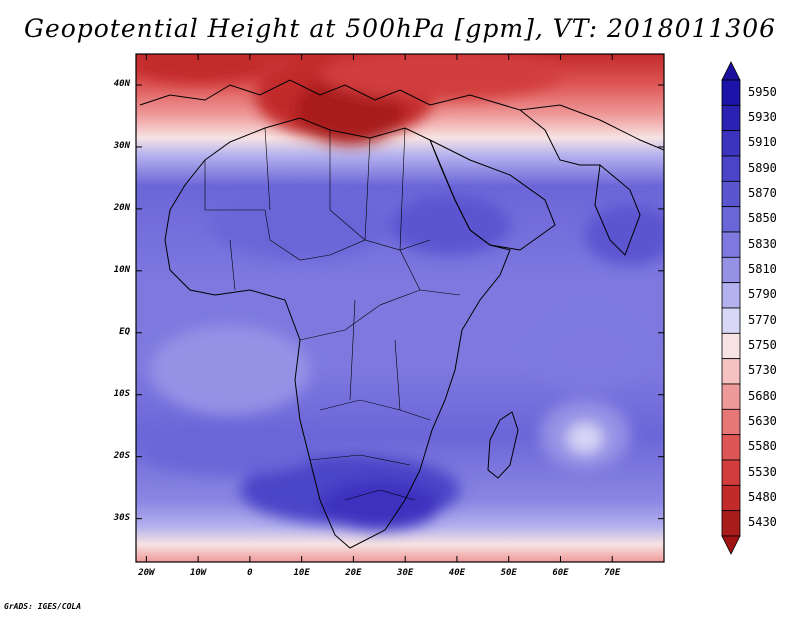 This screenshot has width=800, height=618. What do you see at coordinates (121, 207) in the screenshot?
I see `lat-label: 20N` at bounding box center [121, 207].